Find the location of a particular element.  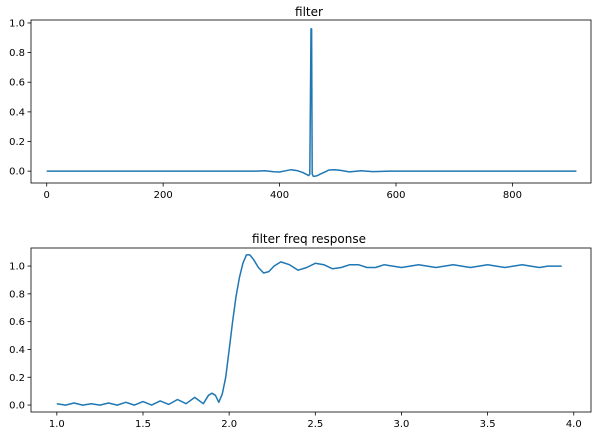

x-tick-label: 3.0 is located at coordinates (402, 424).